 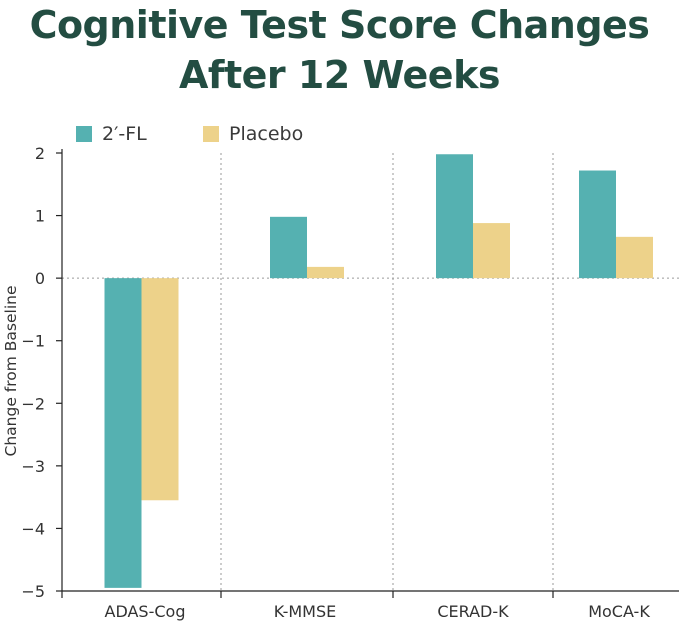 What do you see at coordinates (33, 591) in the screenshot?
I see `y-tick-label: −5` at bounding box center [33, 591].